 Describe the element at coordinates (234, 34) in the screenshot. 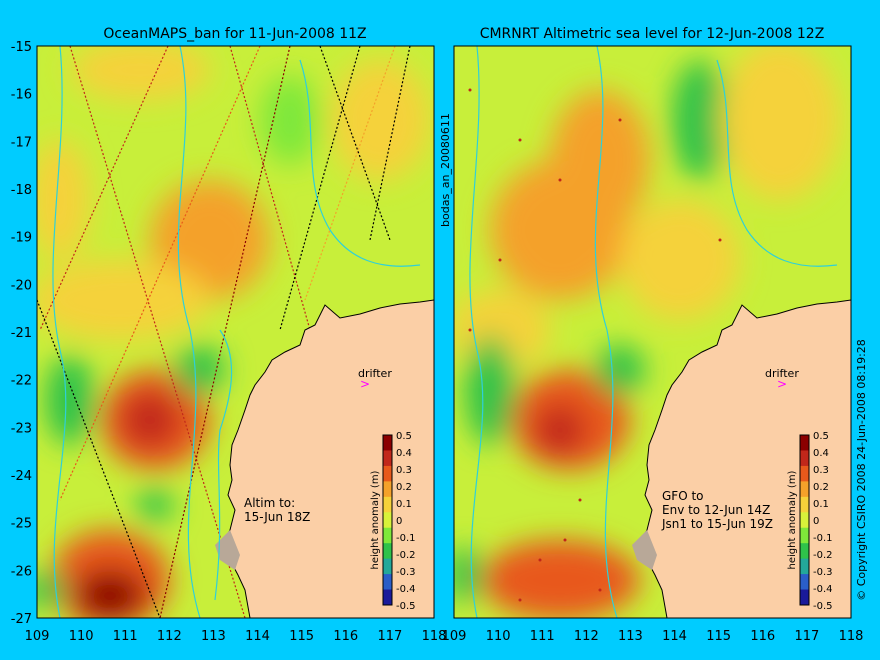

I see `left-panel-title: OceanMAPS_ban for 11-Jun-2008 11Z` at that location.